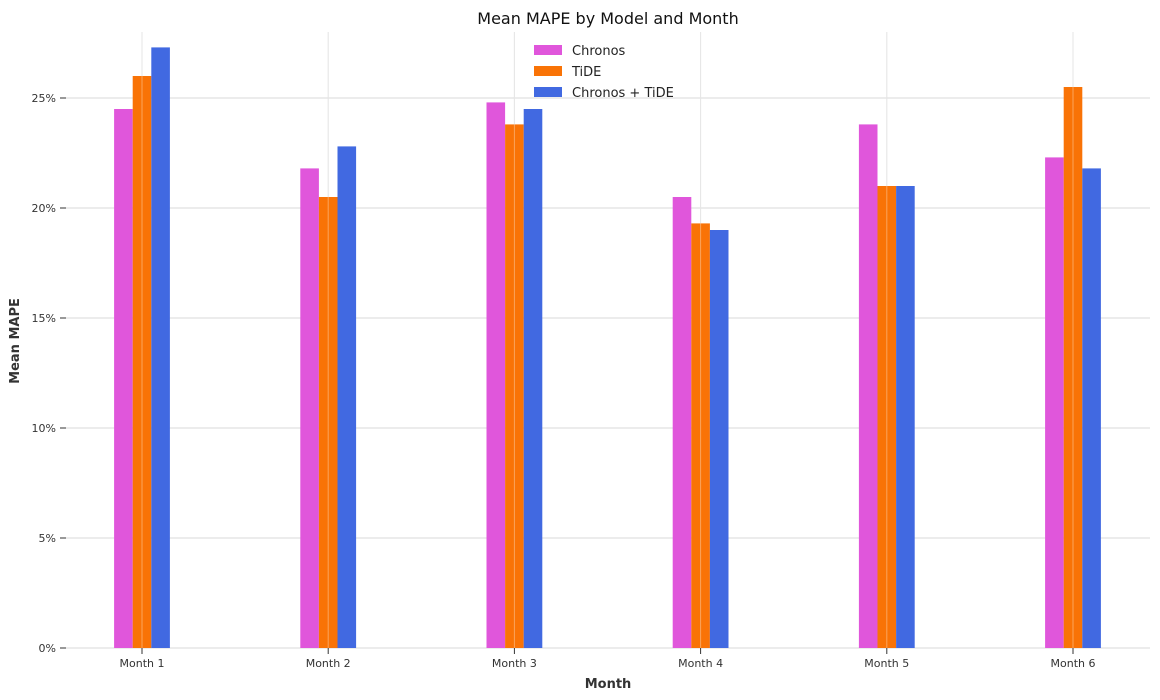 The width and height of the screenshot is (1160, 700). I want to click on x-tick-label: Month 5, so click(886, 663).